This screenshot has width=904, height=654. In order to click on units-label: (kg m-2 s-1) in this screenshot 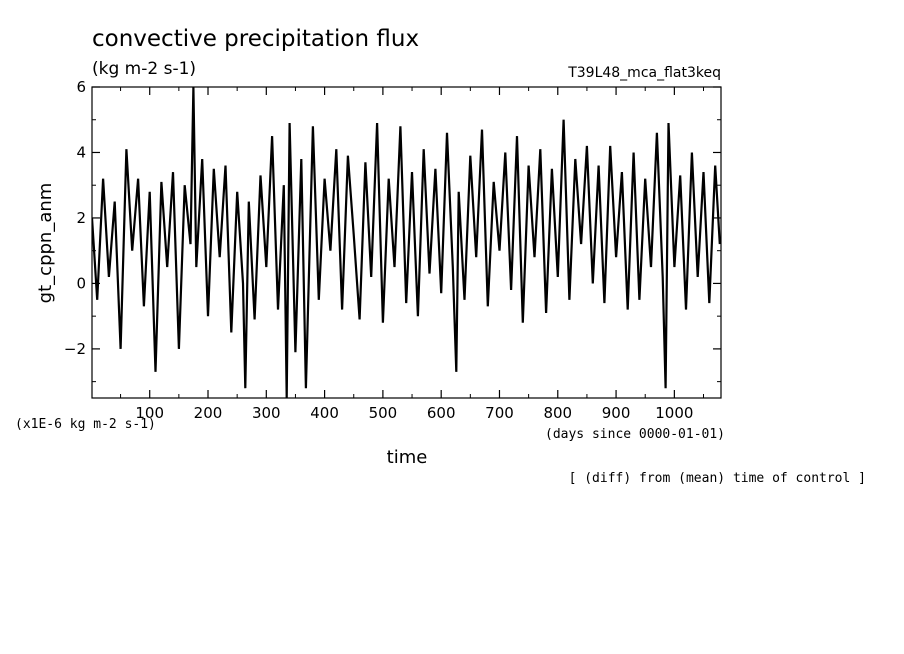, I will do `click(144, 69)`.